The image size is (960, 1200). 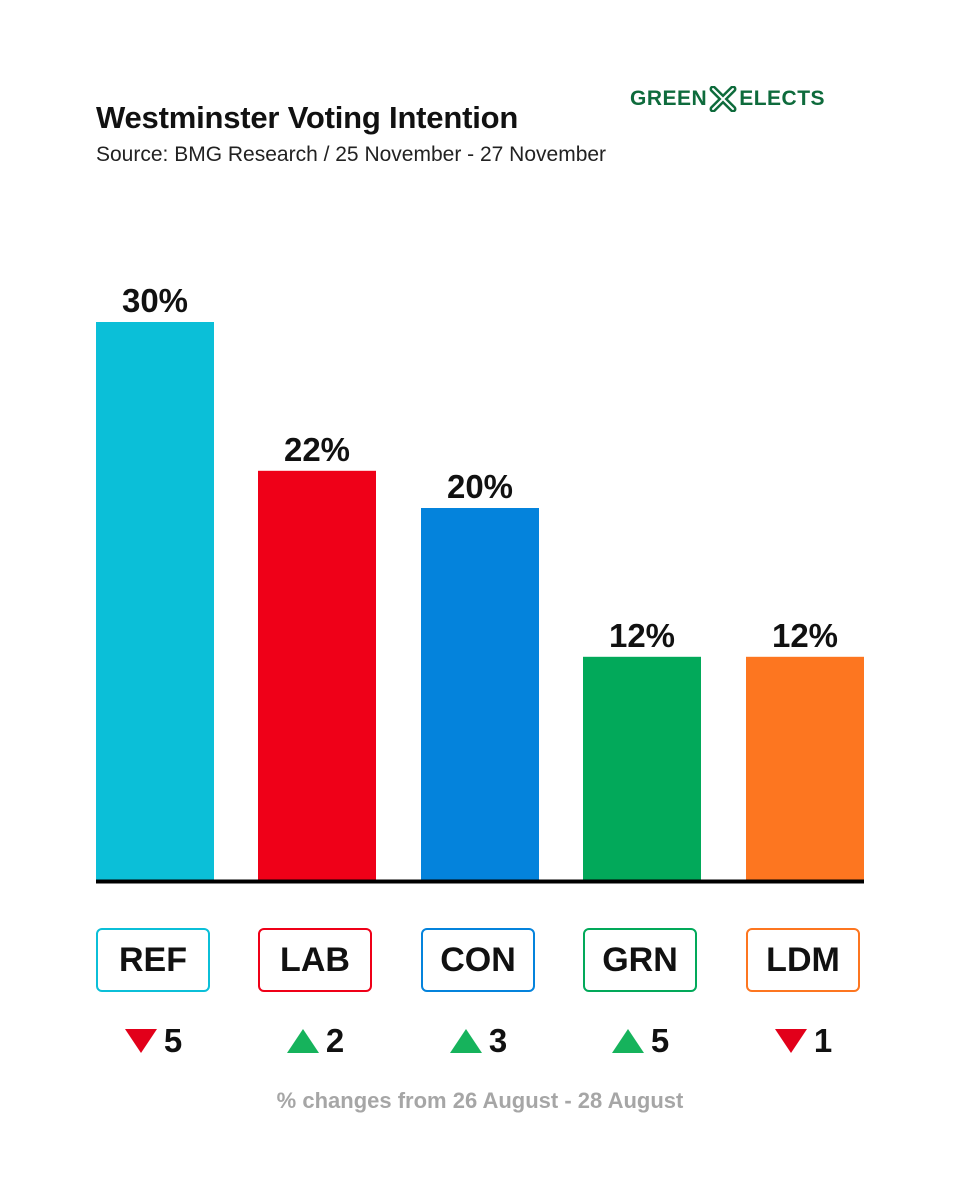 I want to click on change-con: 3, so click(x=478, y=1041).